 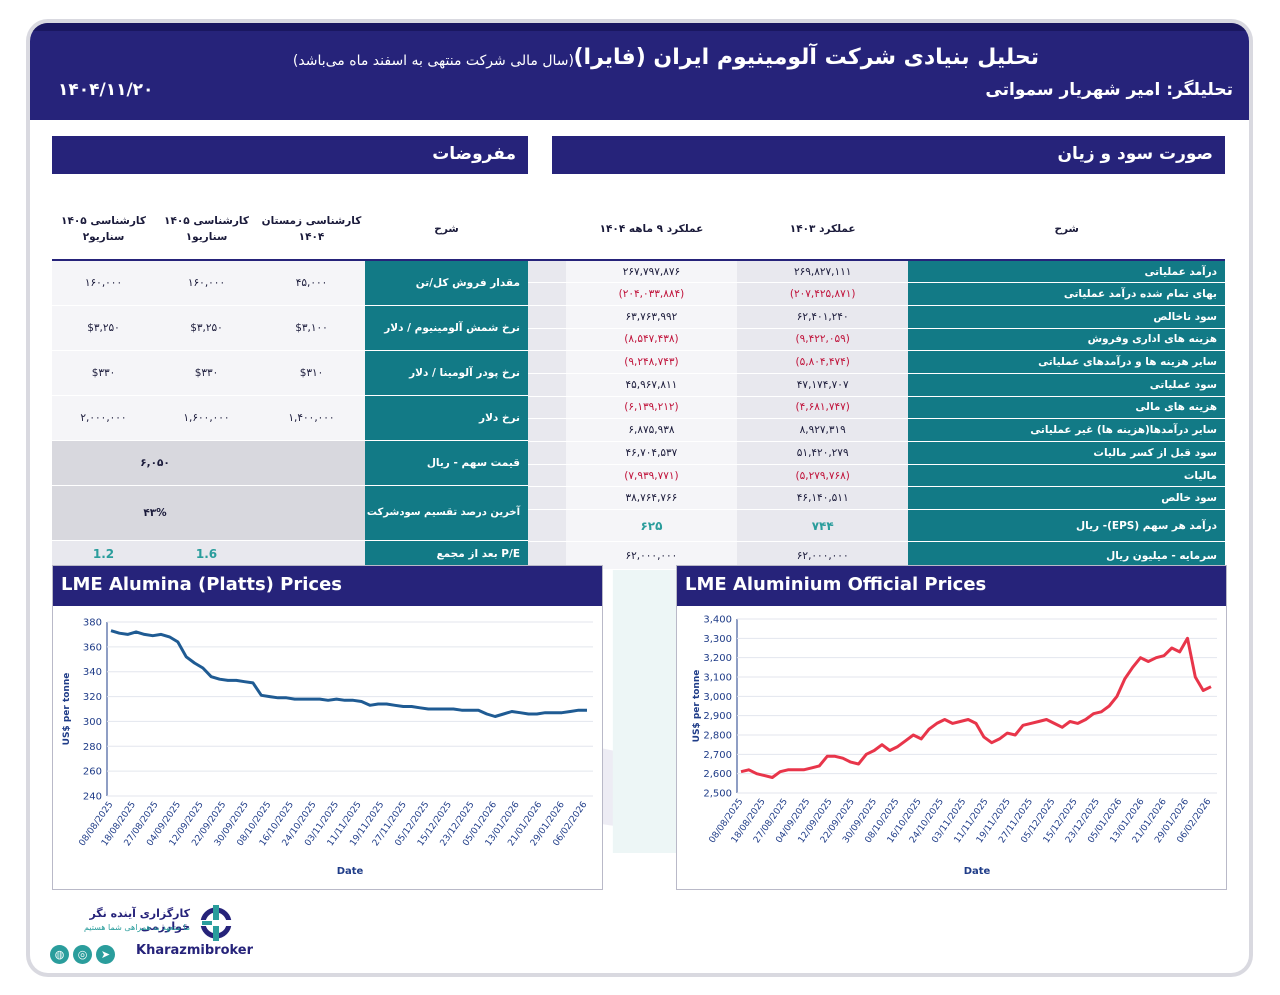 What do you see at coordinates (1066, 430) in the screenshot?
I see `pl-row-label: سایر درآمدها(هزینه ها) غیر عملیاتی` at bounding box center [1066, 430].